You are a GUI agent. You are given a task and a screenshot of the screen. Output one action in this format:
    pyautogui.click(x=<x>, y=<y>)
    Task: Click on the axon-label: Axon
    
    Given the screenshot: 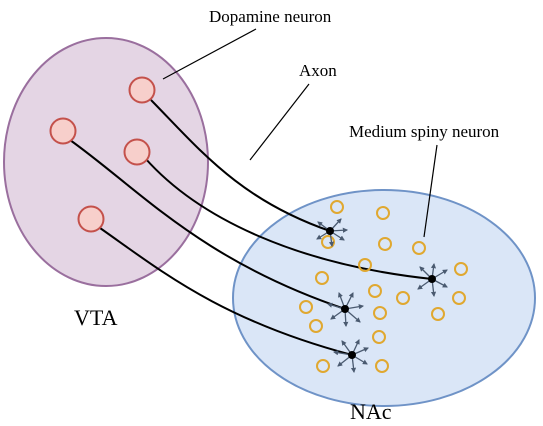 What is the action you would take?
    pyautogui.click(x=318, y=70)
    